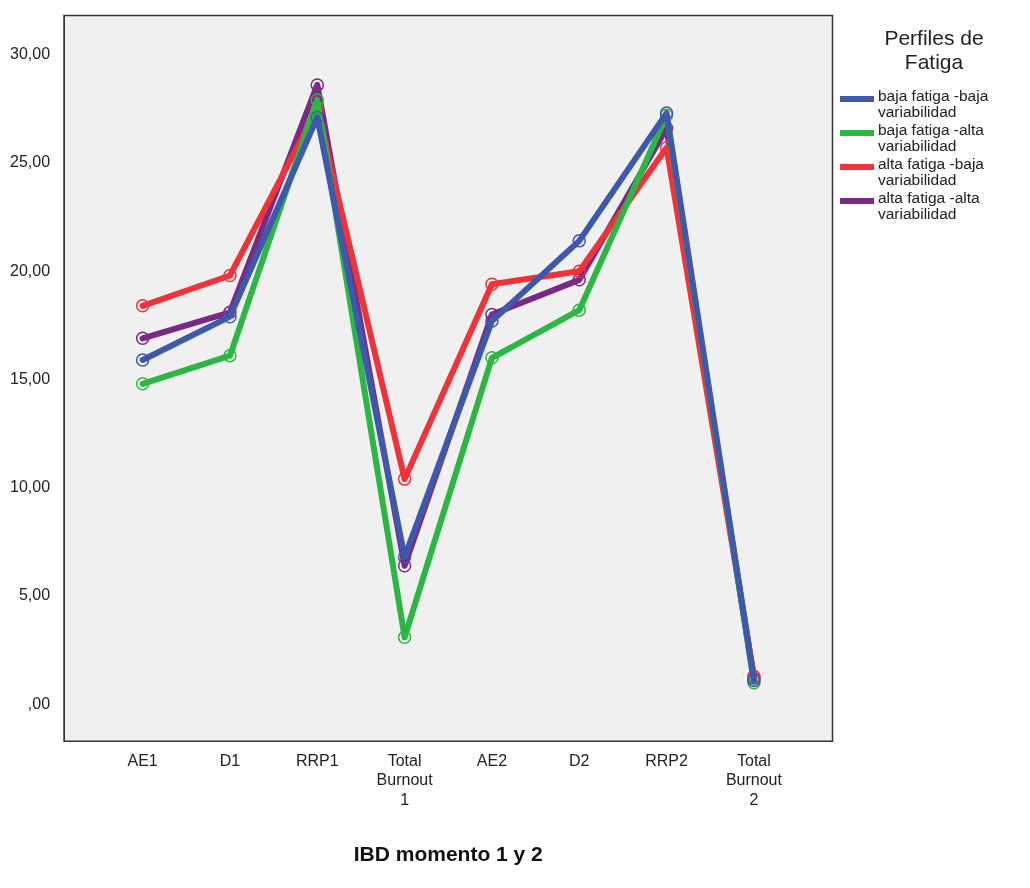 The image size is (1030, 888). What do you see at coordinates (405, 780) in the screenshot?
I see `x-tick-label: Total Burnout 1` at bounding box center [405, 780].